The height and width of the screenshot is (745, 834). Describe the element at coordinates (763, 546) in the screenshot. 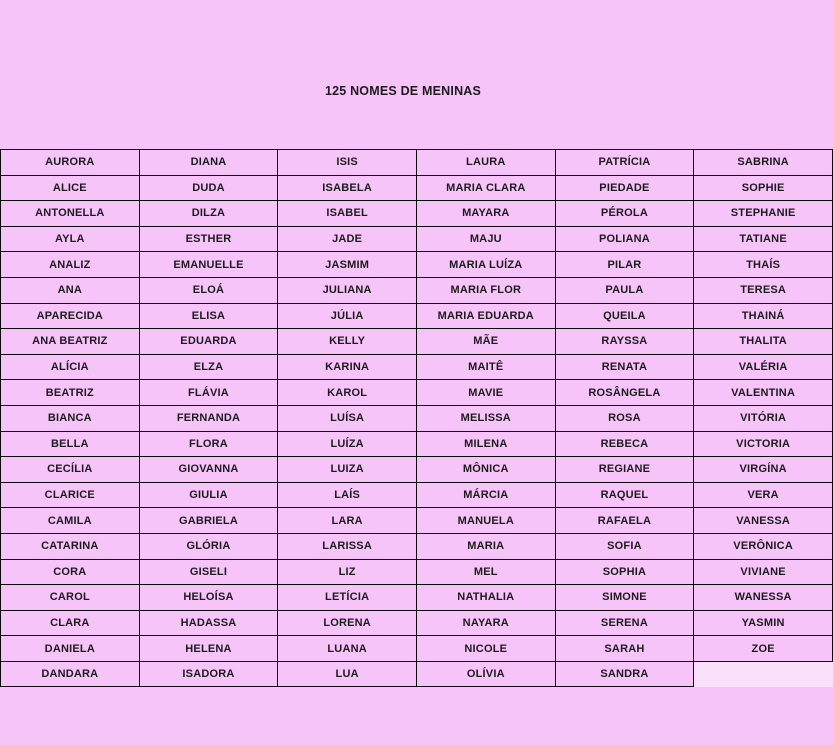

I see `name-cell: VERÔNICA` at that location.